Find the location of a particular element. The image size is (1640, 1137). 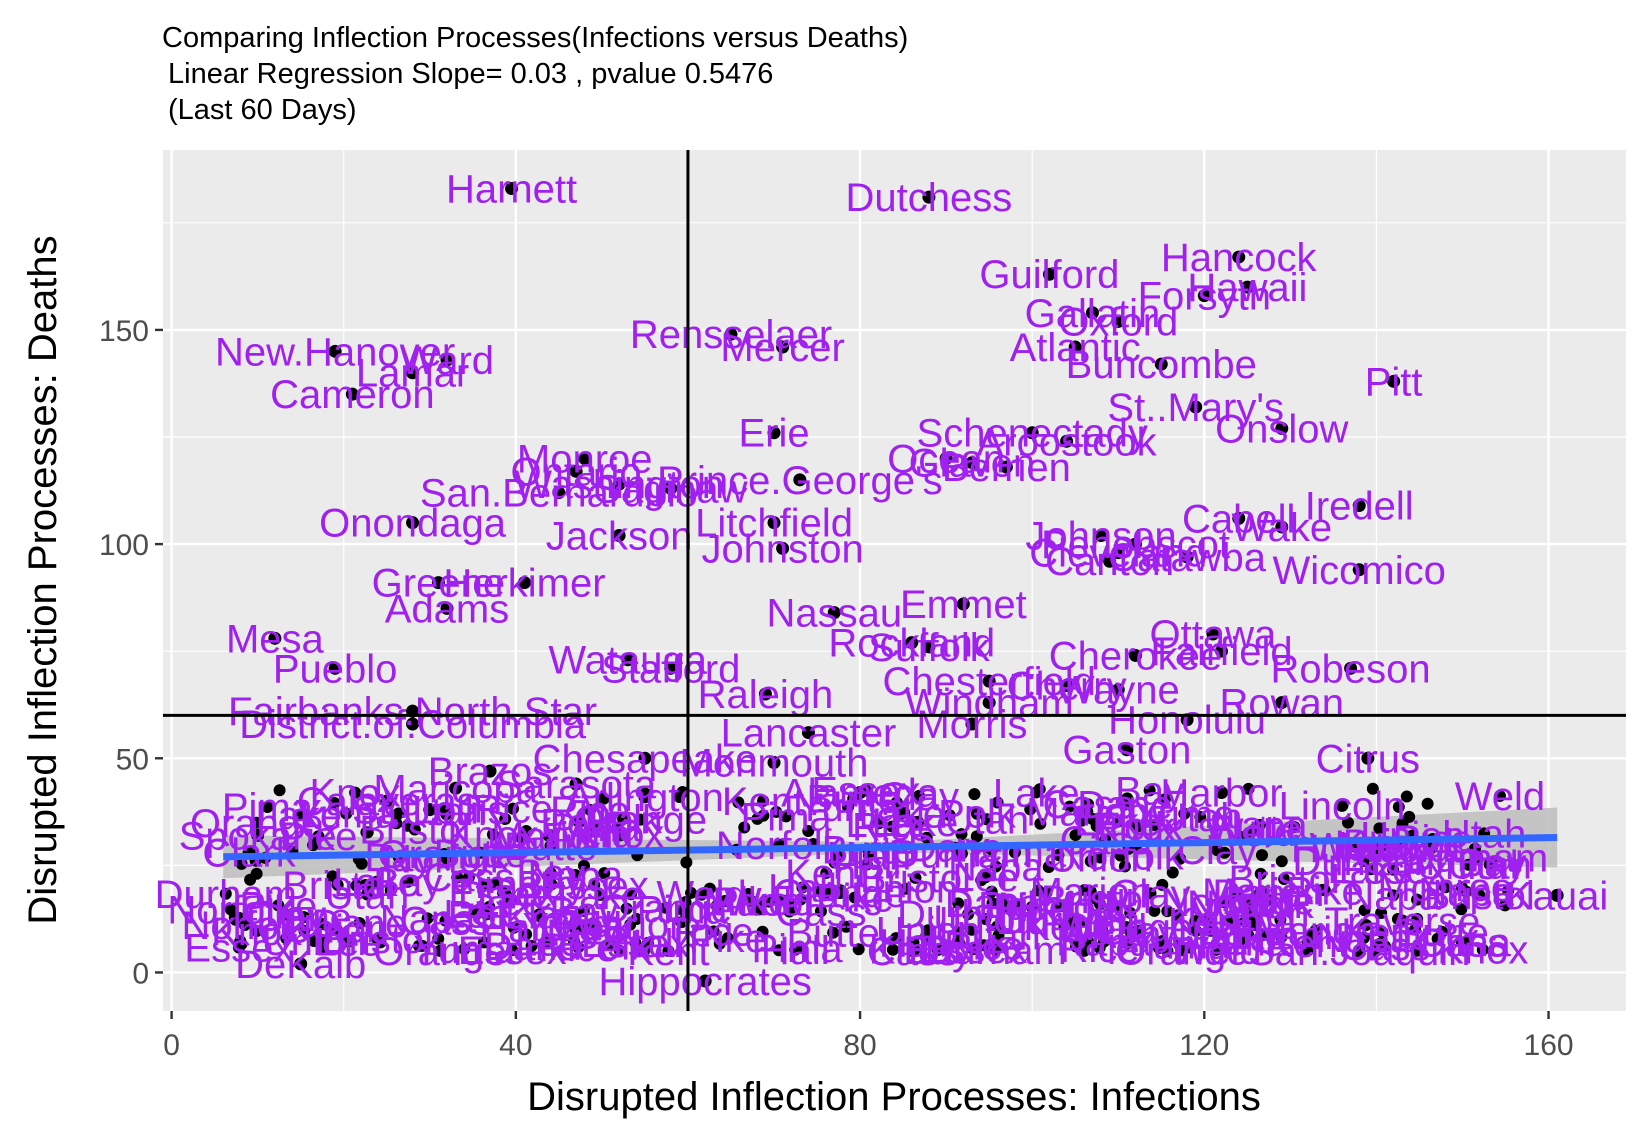

point-label: Utah is located at coordinates (998, 937).